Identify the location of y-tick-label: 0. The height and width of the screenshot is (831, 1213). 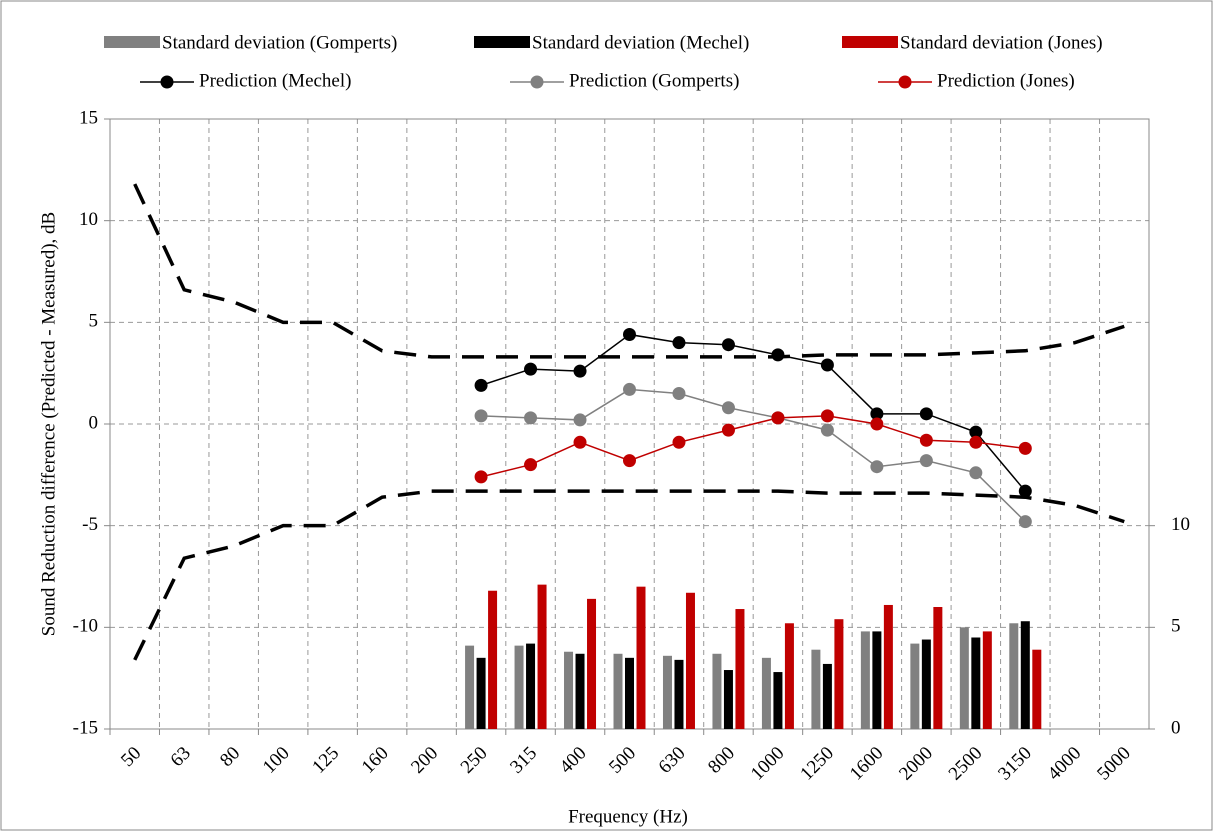
(94, 422).